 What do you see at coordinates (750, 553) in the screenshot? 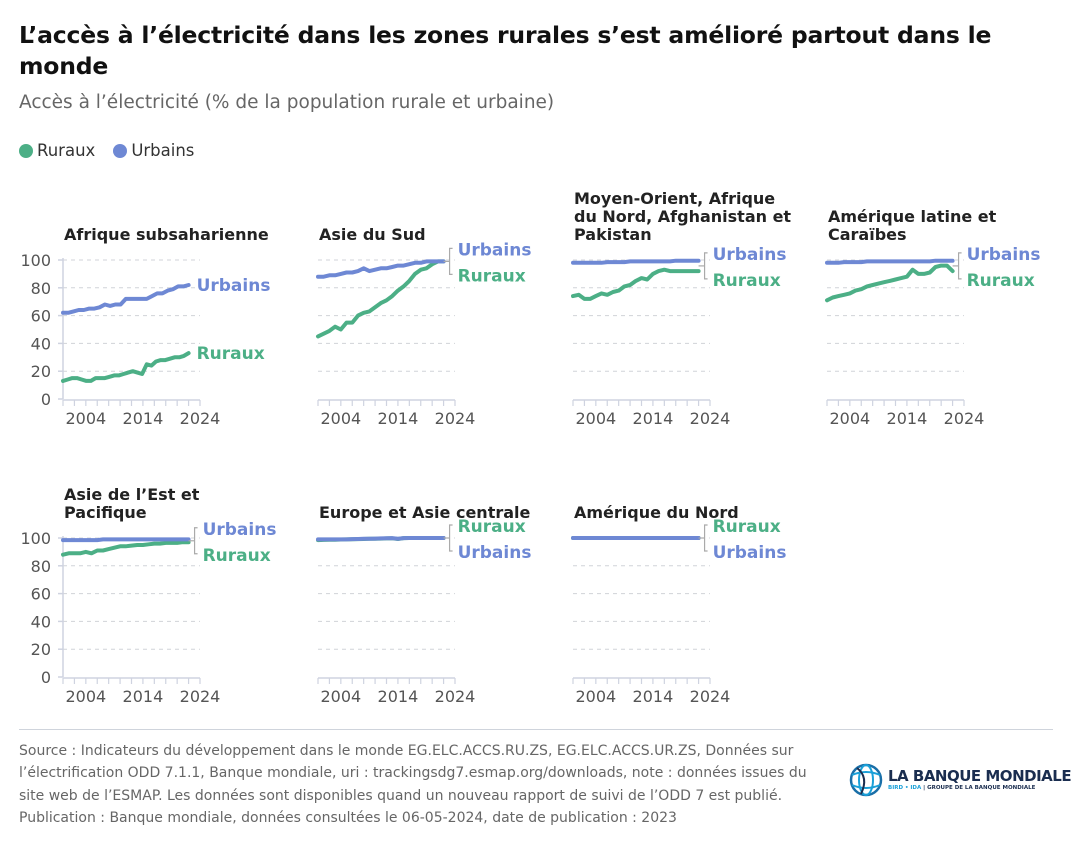
I see `panel-7-label-urbains: Urbains` at bounding box center [750, 553].